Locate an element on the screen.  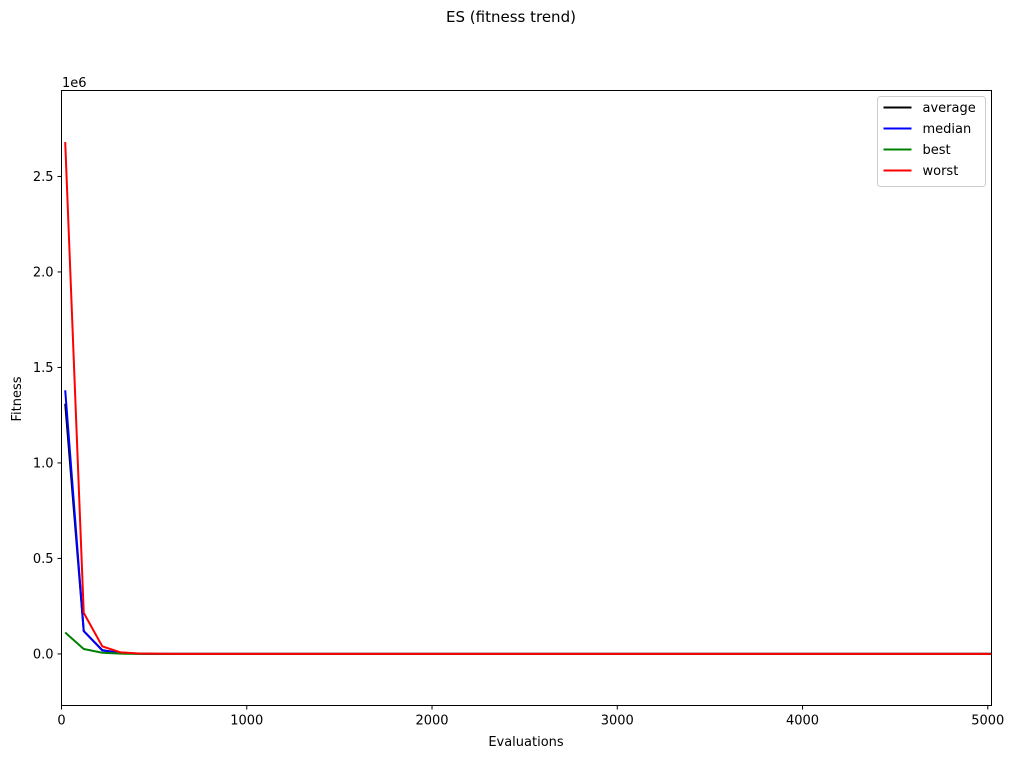
series-line-best is located at coordinates (528, 643).